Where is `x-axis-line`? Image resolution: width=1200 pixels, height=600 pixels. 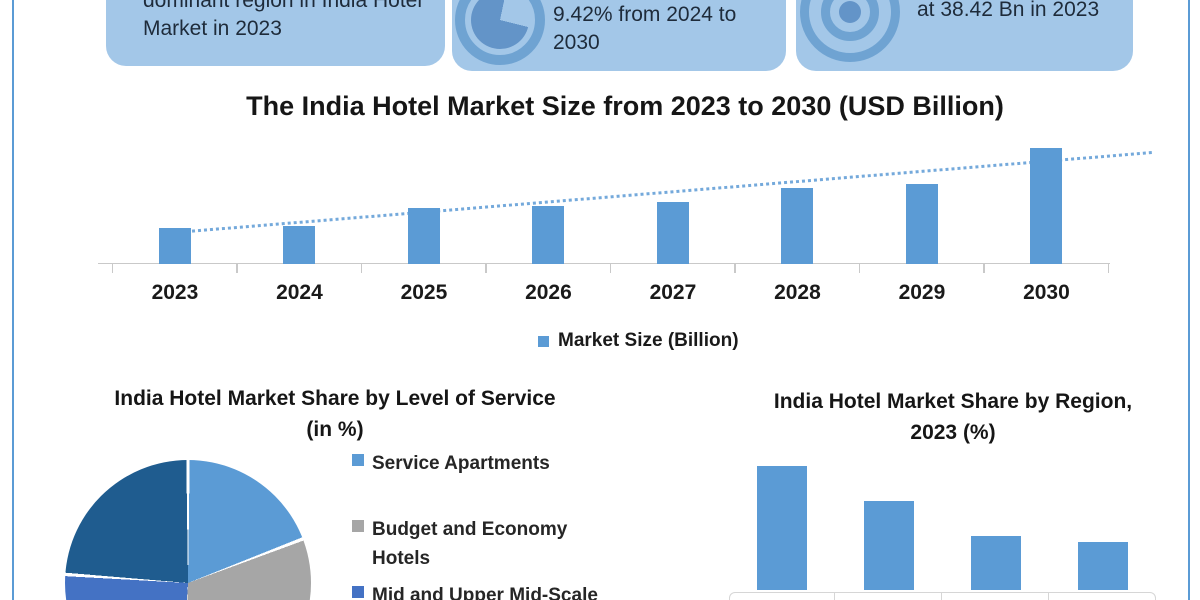 x-axis-line is located at coordinates (604, 263).